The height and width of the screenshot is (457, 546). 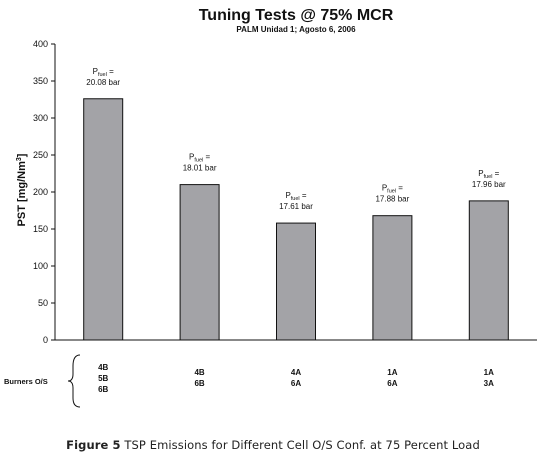 What do you see at coordinates (103, 82) in the screenshot?
I see `pfuel-value: 20.08 bar` at bounding box center [103, 82].